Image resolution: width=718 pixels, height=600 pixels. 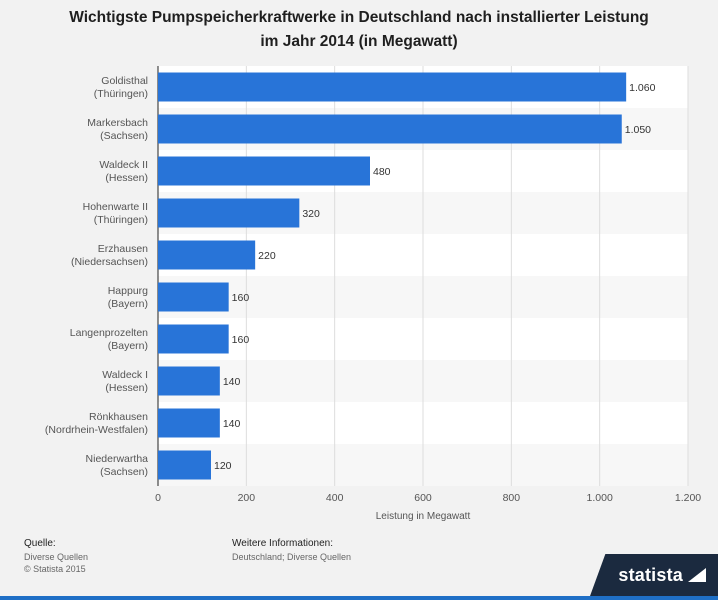 What do you see at coordinates (118, 417) in the screenshot?
I see `category-label: Rönkhausen` at bounding box center [118, 417].